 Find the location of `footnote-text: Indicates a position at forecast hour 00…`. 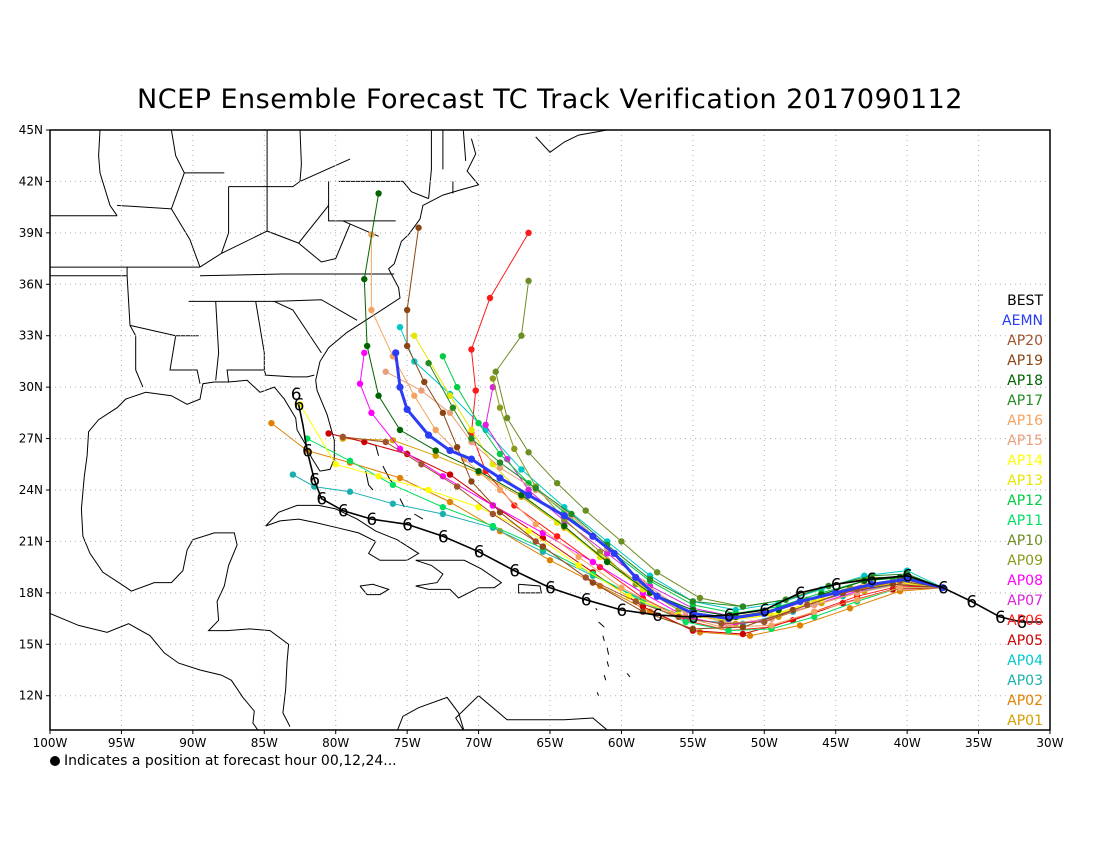

footnote-text: Indicates a position at forecast hour 00… is located at coordinates (230, 761).